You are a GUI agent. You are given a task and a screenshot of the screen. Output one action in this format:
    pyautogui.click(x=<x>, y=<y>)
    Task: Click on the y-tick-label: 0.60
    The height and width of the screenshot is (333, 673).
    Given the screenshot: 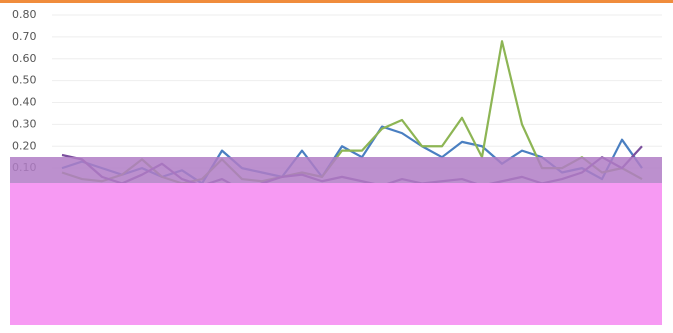 What is the action you would take?
    pyautogui.click(x=24, y=58)
    